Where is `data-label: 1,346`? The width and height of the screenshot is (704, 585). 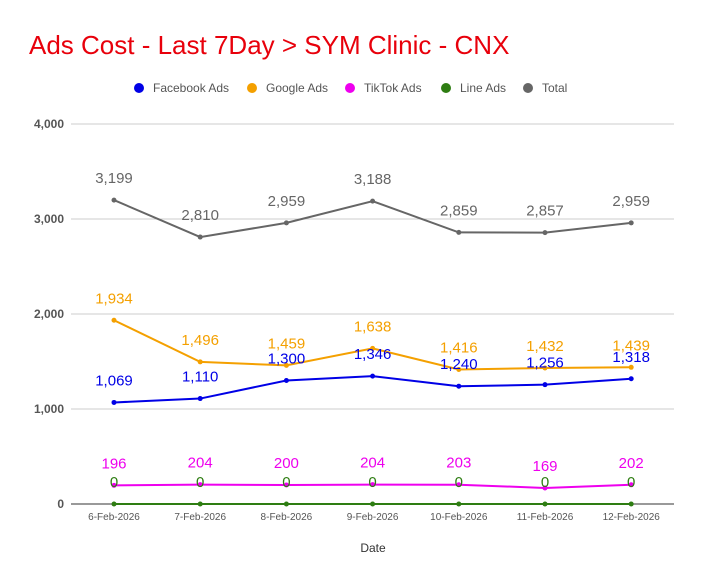 data-label: 1,346 is located at coordinates (373, 354).